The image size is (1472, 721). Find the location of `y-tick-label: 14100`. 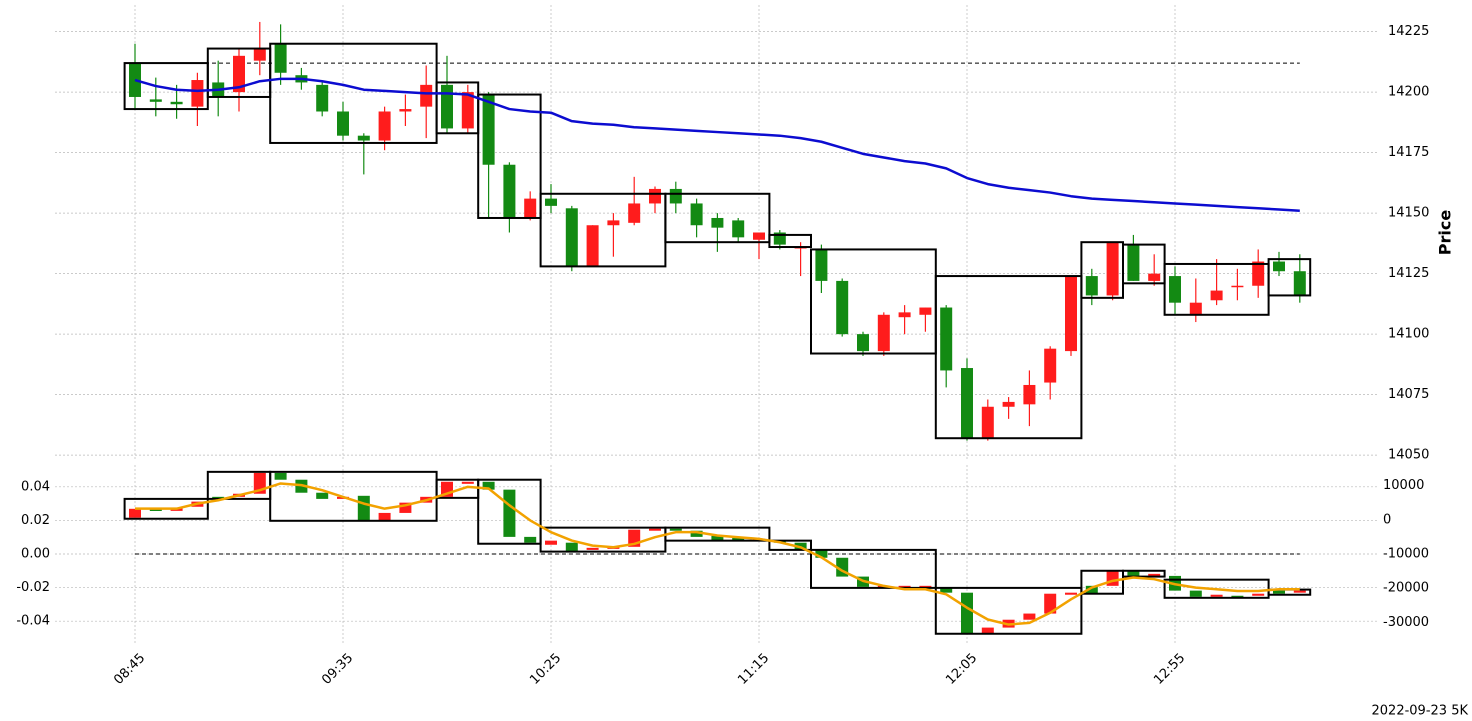

y-tick-label: 14100 is located at coordinates (1408, 334).